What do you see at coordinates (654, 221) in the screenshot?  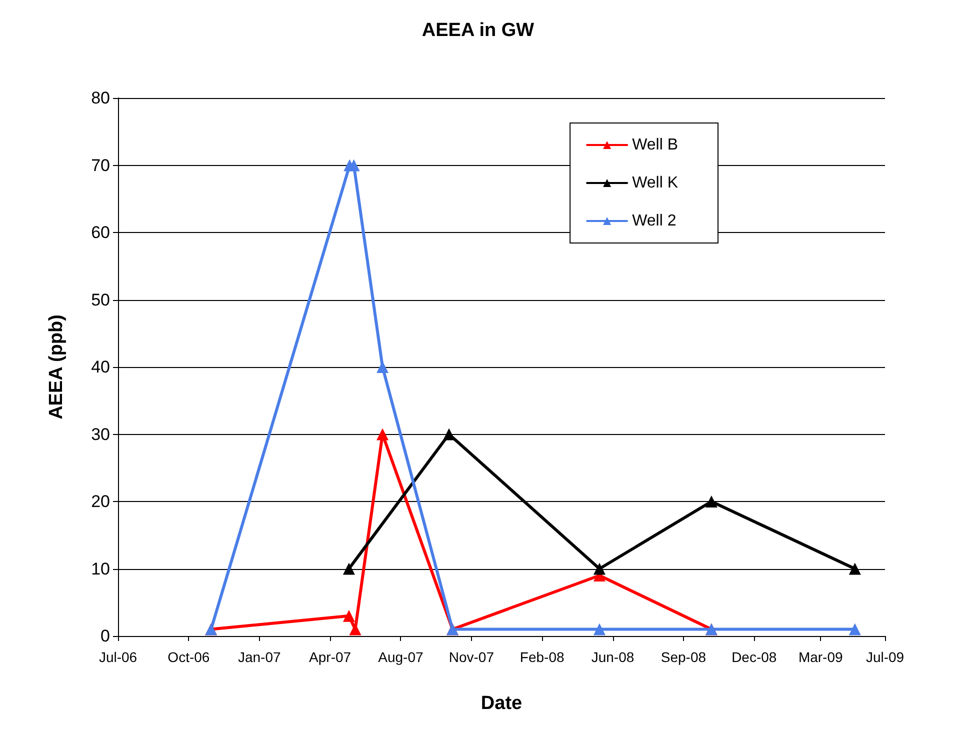 I see `legend-label: Well 2` at bounding box center [654, 221].